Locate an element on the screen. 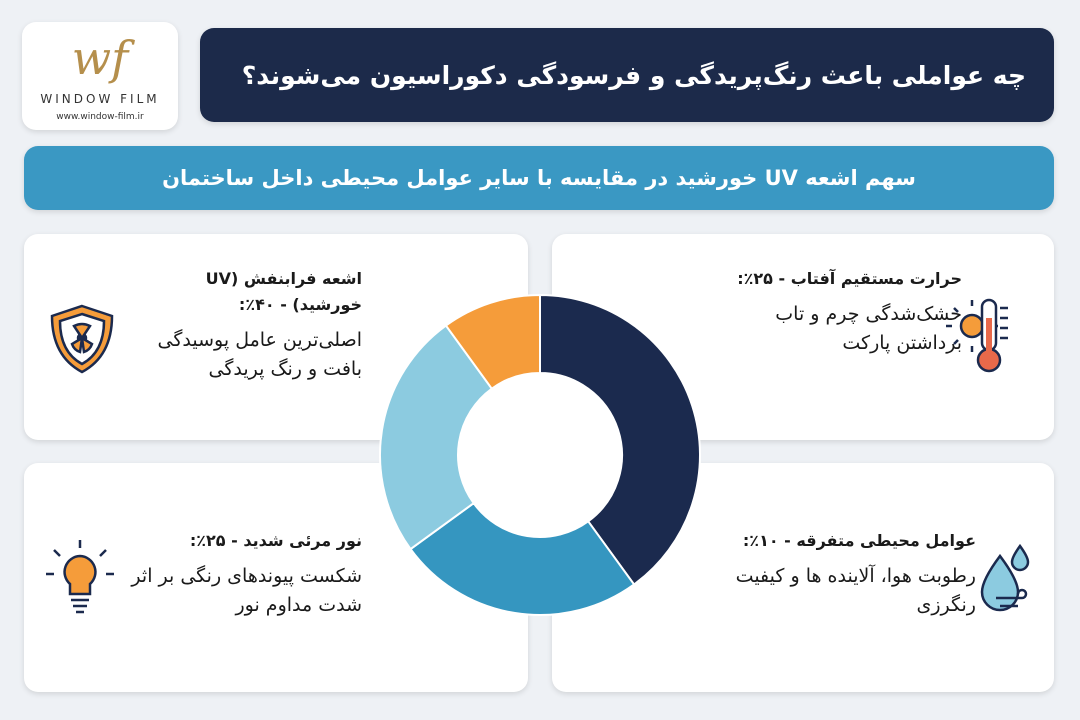  logo-url: www.window-film.ir is located at coordinates (100, 117).